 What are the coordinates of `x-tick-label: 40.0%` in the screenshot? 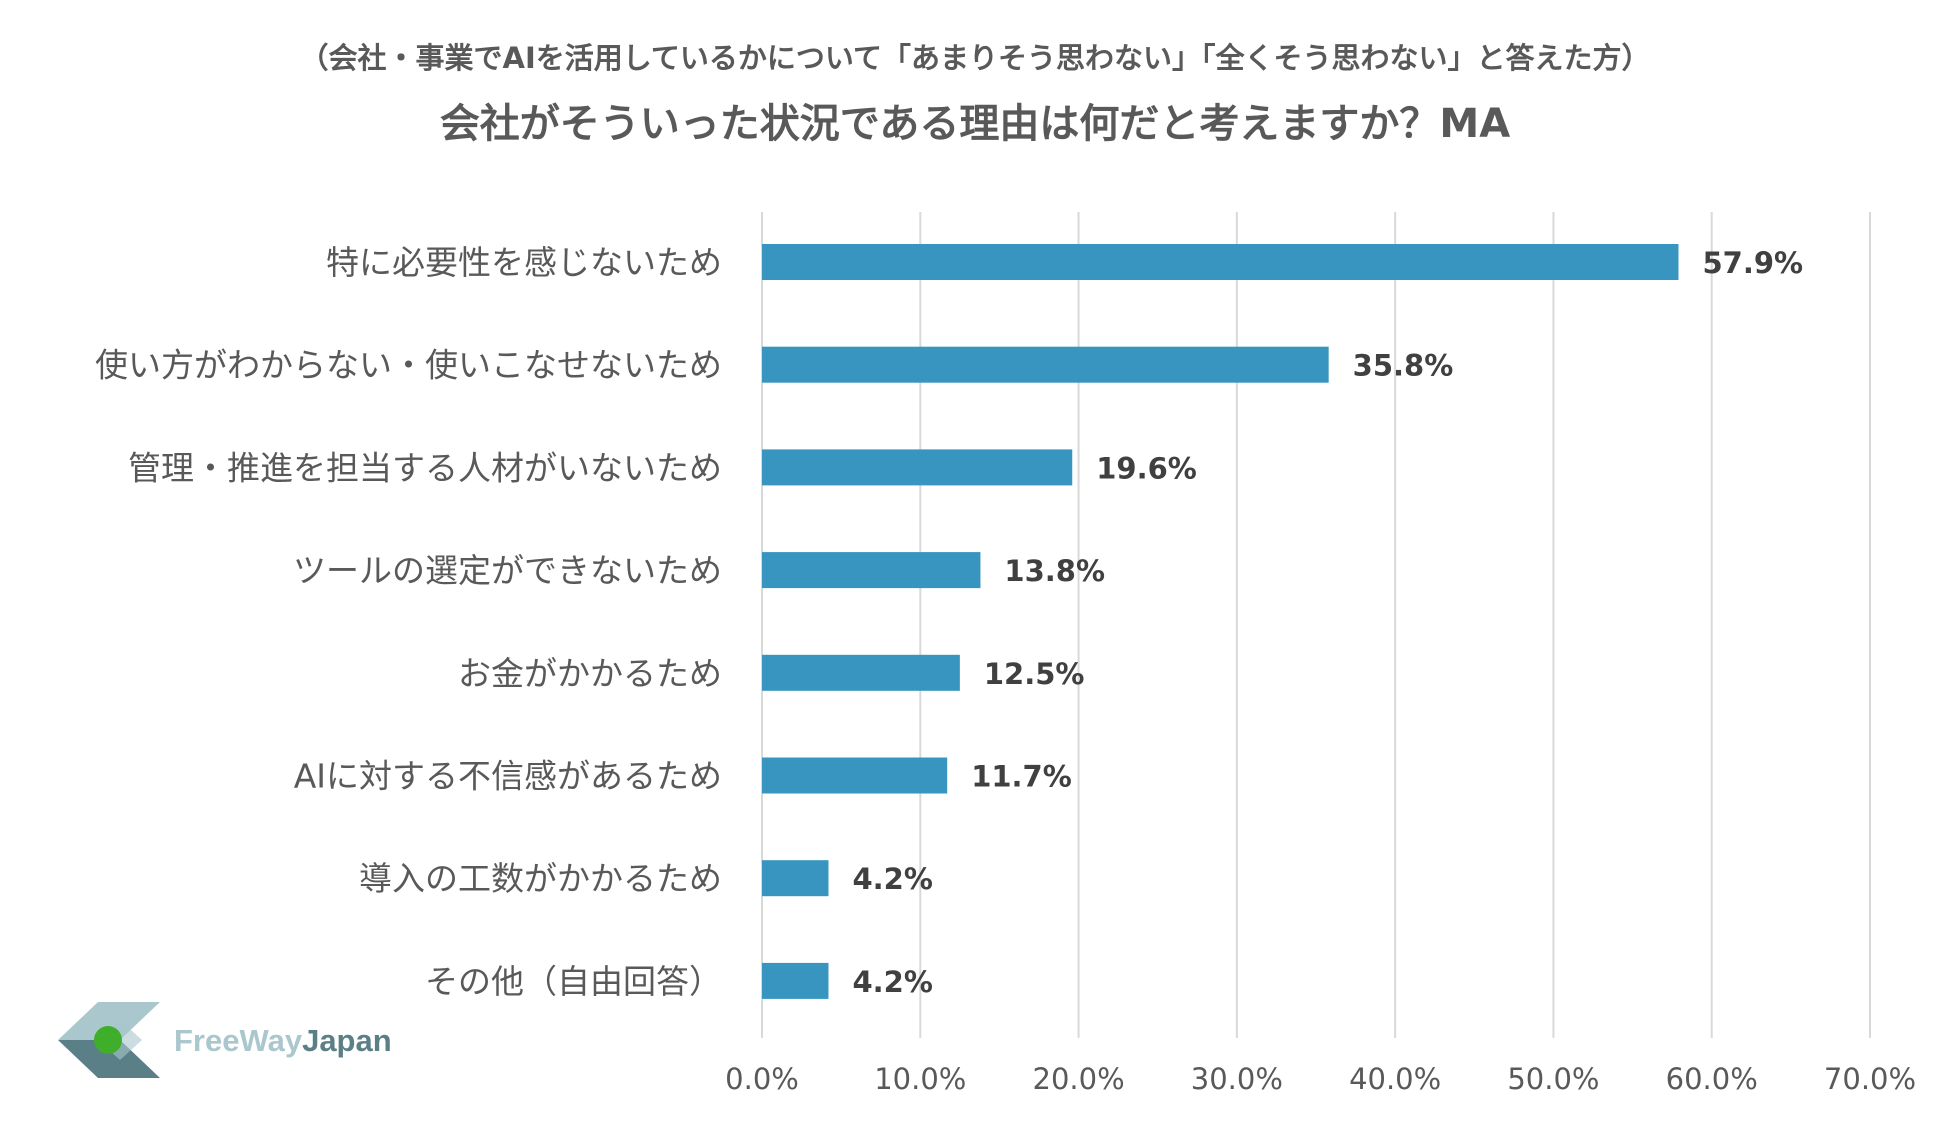 It's located at (1395, 1079).